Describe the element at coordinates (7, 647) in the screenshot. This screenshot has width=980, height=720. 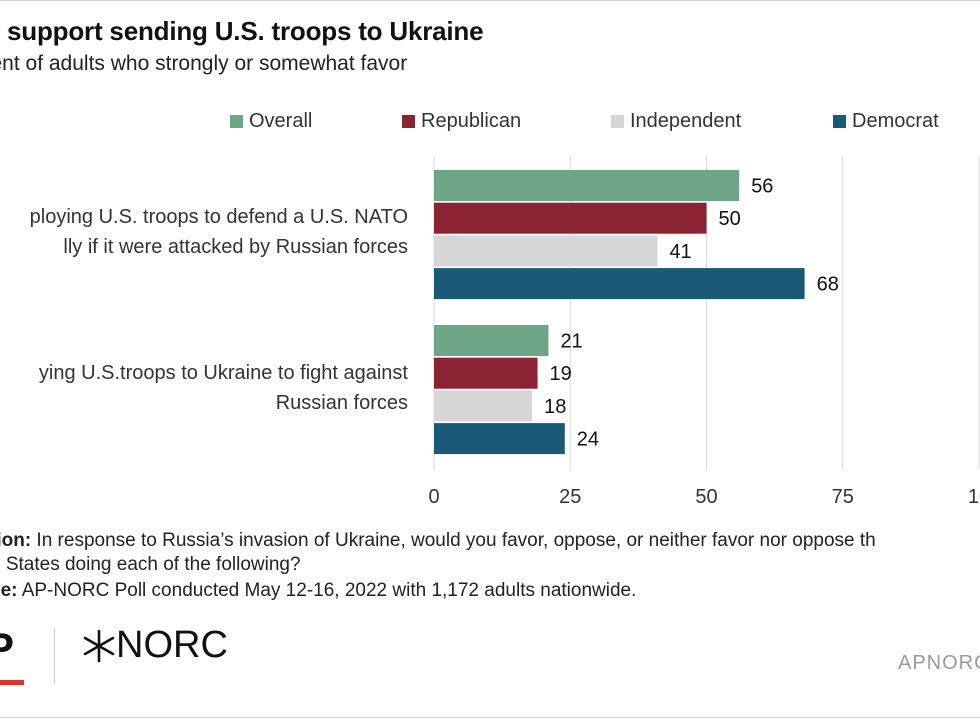
I see `ap-logo: P` at that location.